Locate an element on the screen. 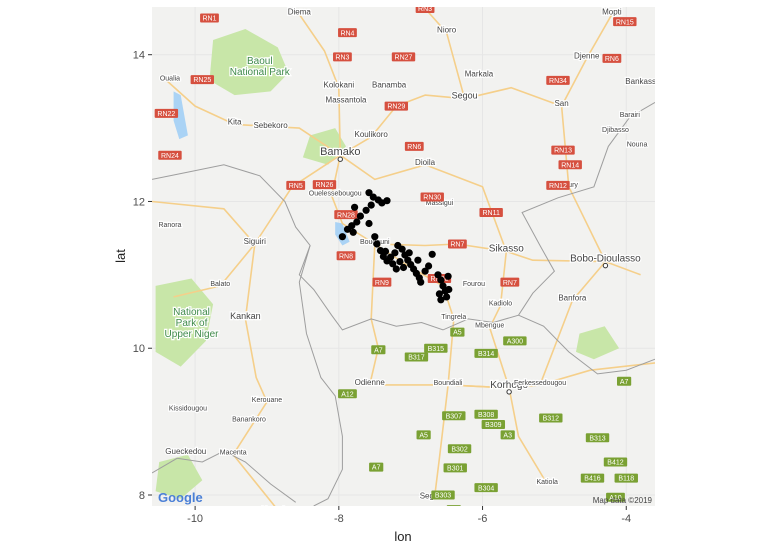 The image size is (768, 553). road-shield: RN27 is located at coordinates (403, 57).